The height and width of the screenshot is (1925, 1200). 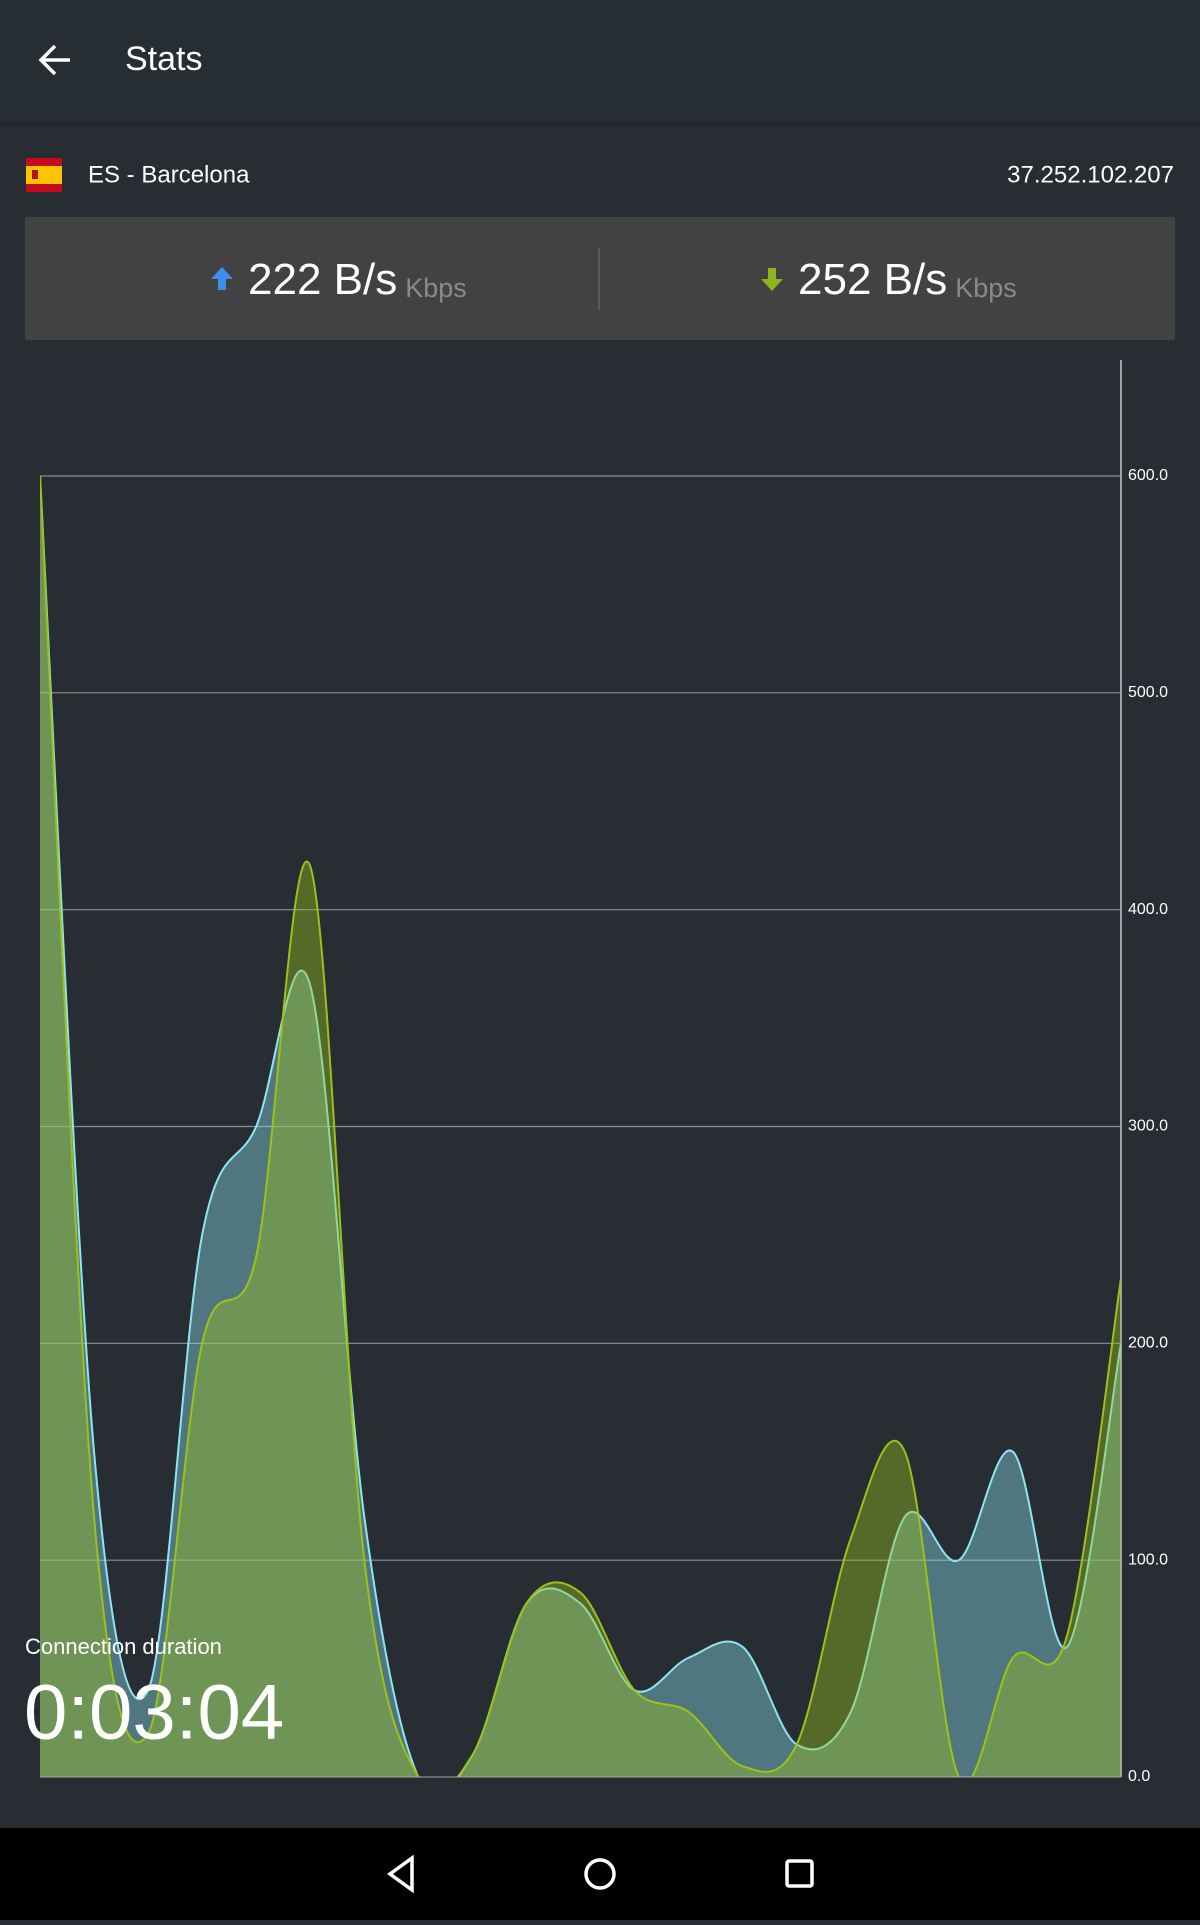 I want to click on flag, so click(x=44, y=175).